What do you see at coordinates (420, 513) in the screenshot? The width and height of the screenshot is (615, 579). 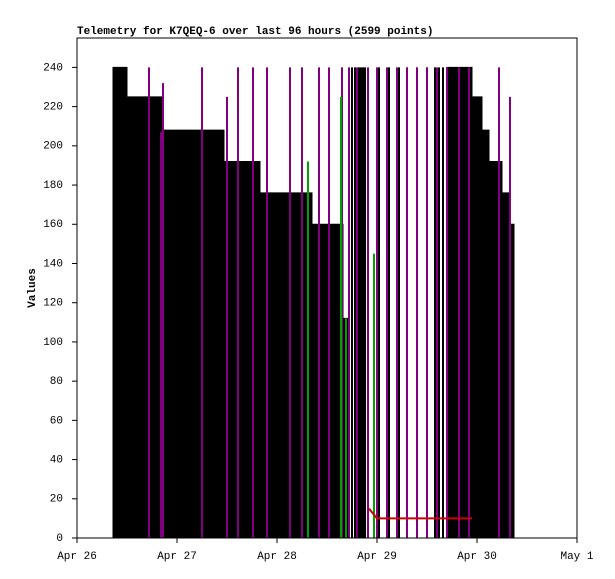 I see `line` at bounding box center [420, 513].